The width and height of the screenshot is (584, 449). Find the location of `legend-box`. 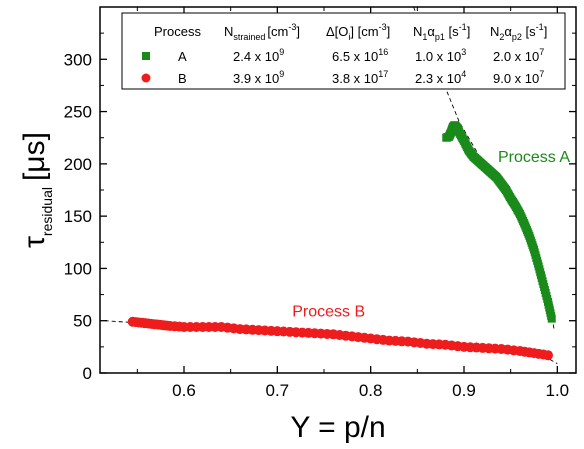

legend-box is located at coordinates (343, 51).